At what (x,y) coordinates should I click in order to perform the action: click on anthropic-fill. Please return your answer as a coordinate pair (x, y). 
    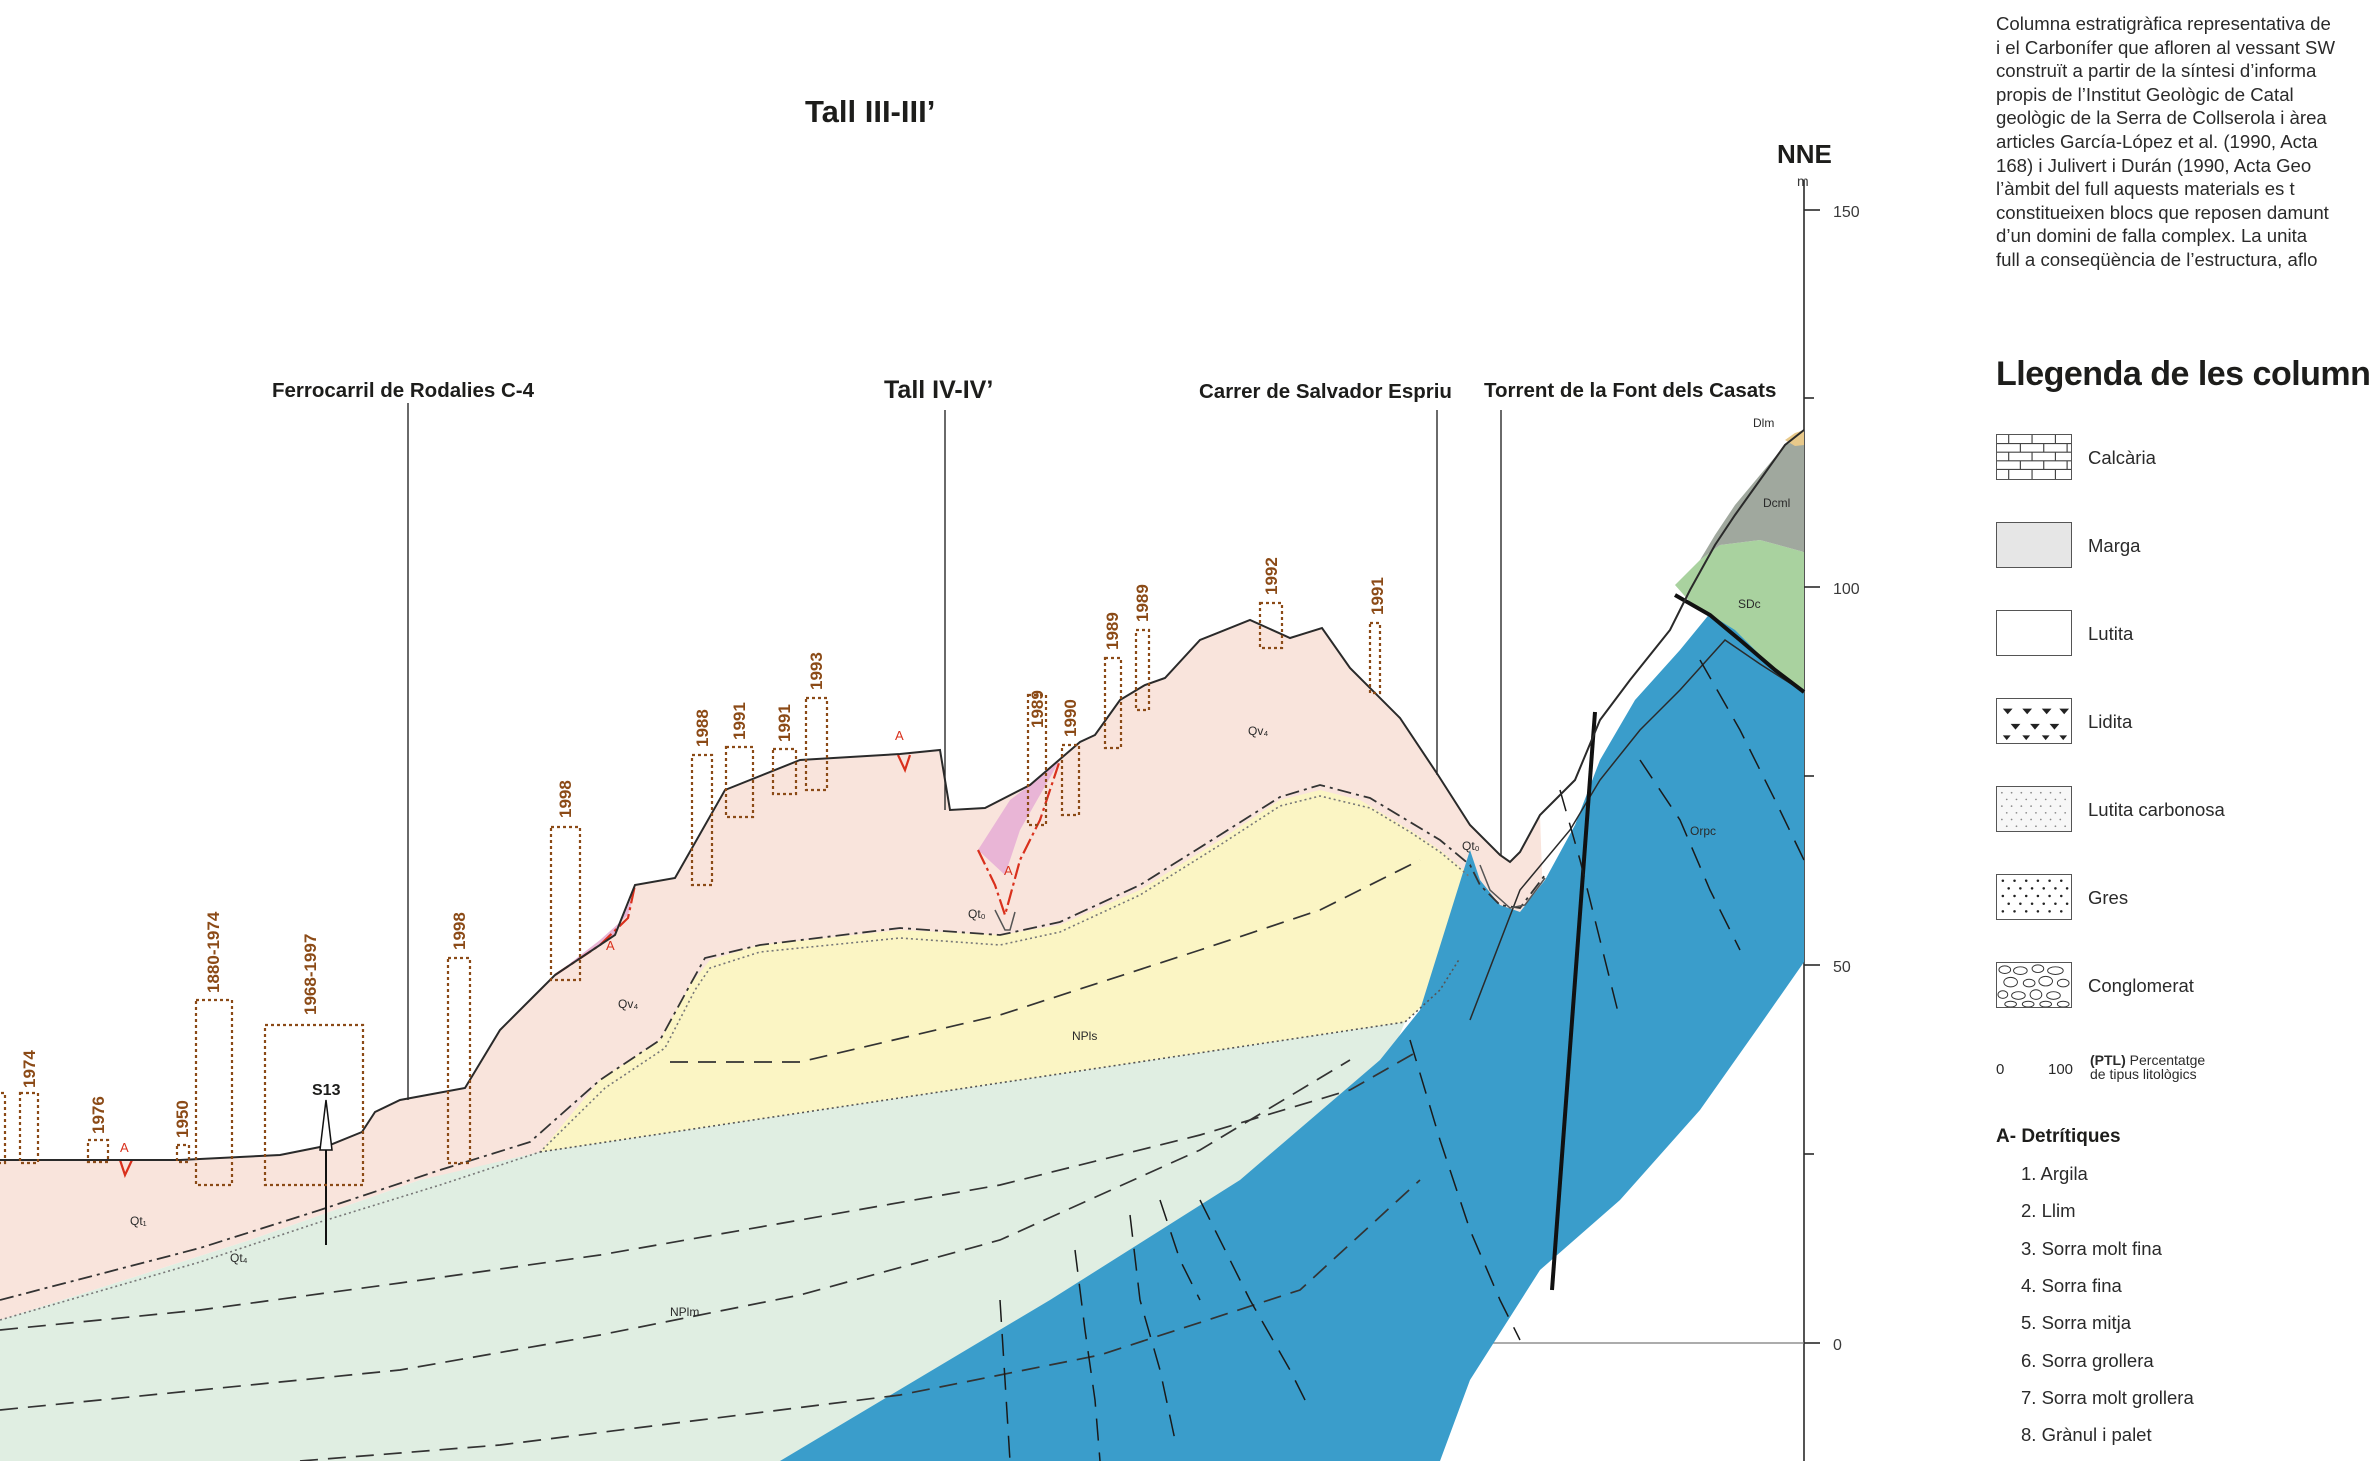
    Looking at the image, I should click on (1019, 817).